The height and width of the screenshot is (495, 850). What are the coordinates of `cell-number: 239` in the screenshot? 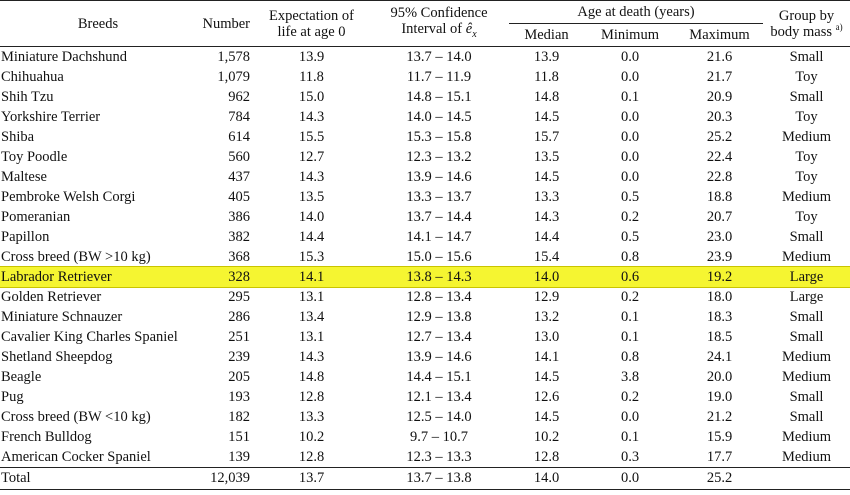 It's located at (239, 357).